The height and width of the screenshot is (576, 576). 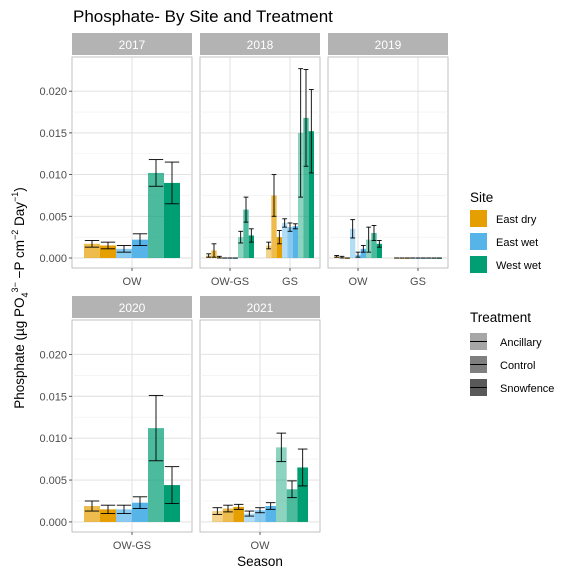 What do you see at coordinates (15, 197) in the screenshot?
I see `y-axis-title-sup1: −1` at bounding box center [15, 197].